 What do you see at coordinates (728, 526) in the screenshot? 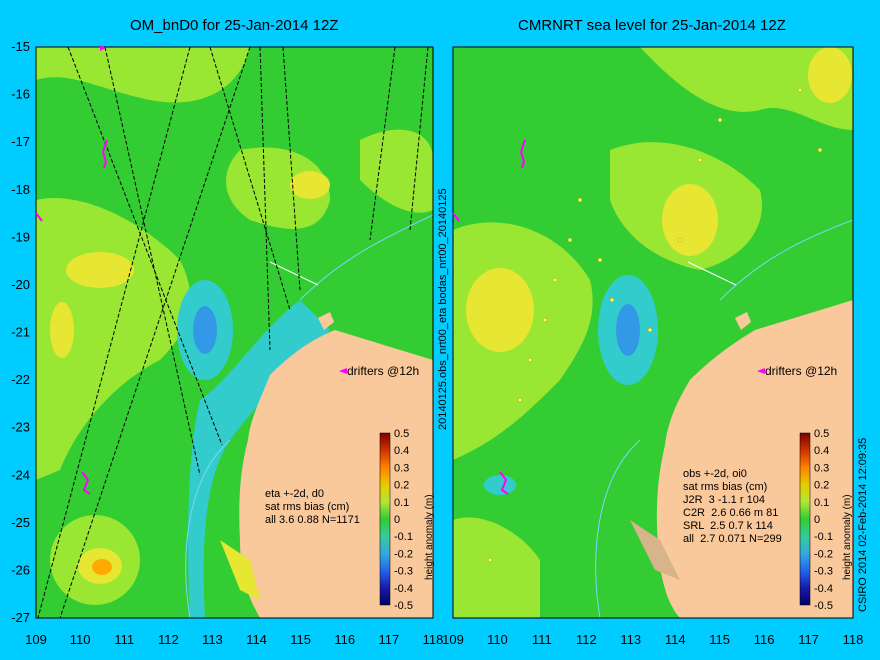
I see `right-stats-line: SRL 2.5 0.7 k 114` at bounding box center [728, 526].